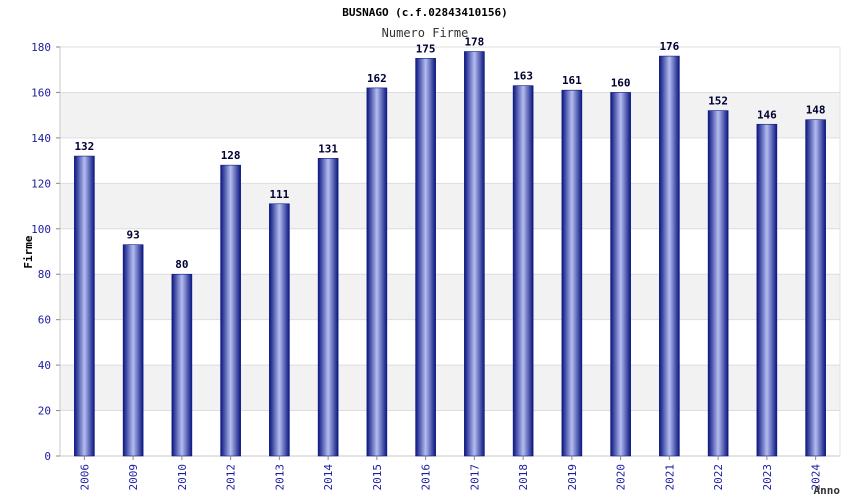  Describe the element at coordinates (133, 477) in the screenshot. I see `x-tick-label-2009: 2009` at that location.